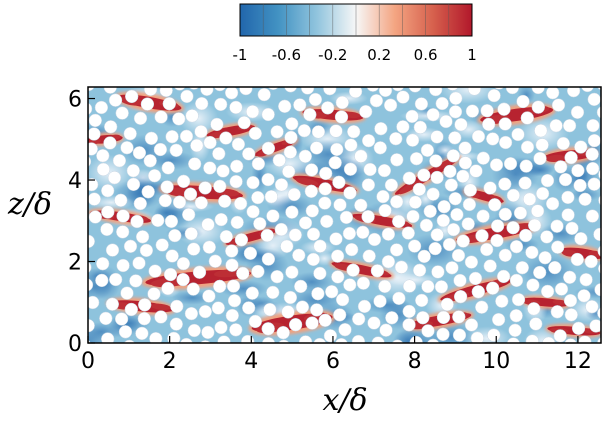  I want to click on texture-blob, so click(324, 258).